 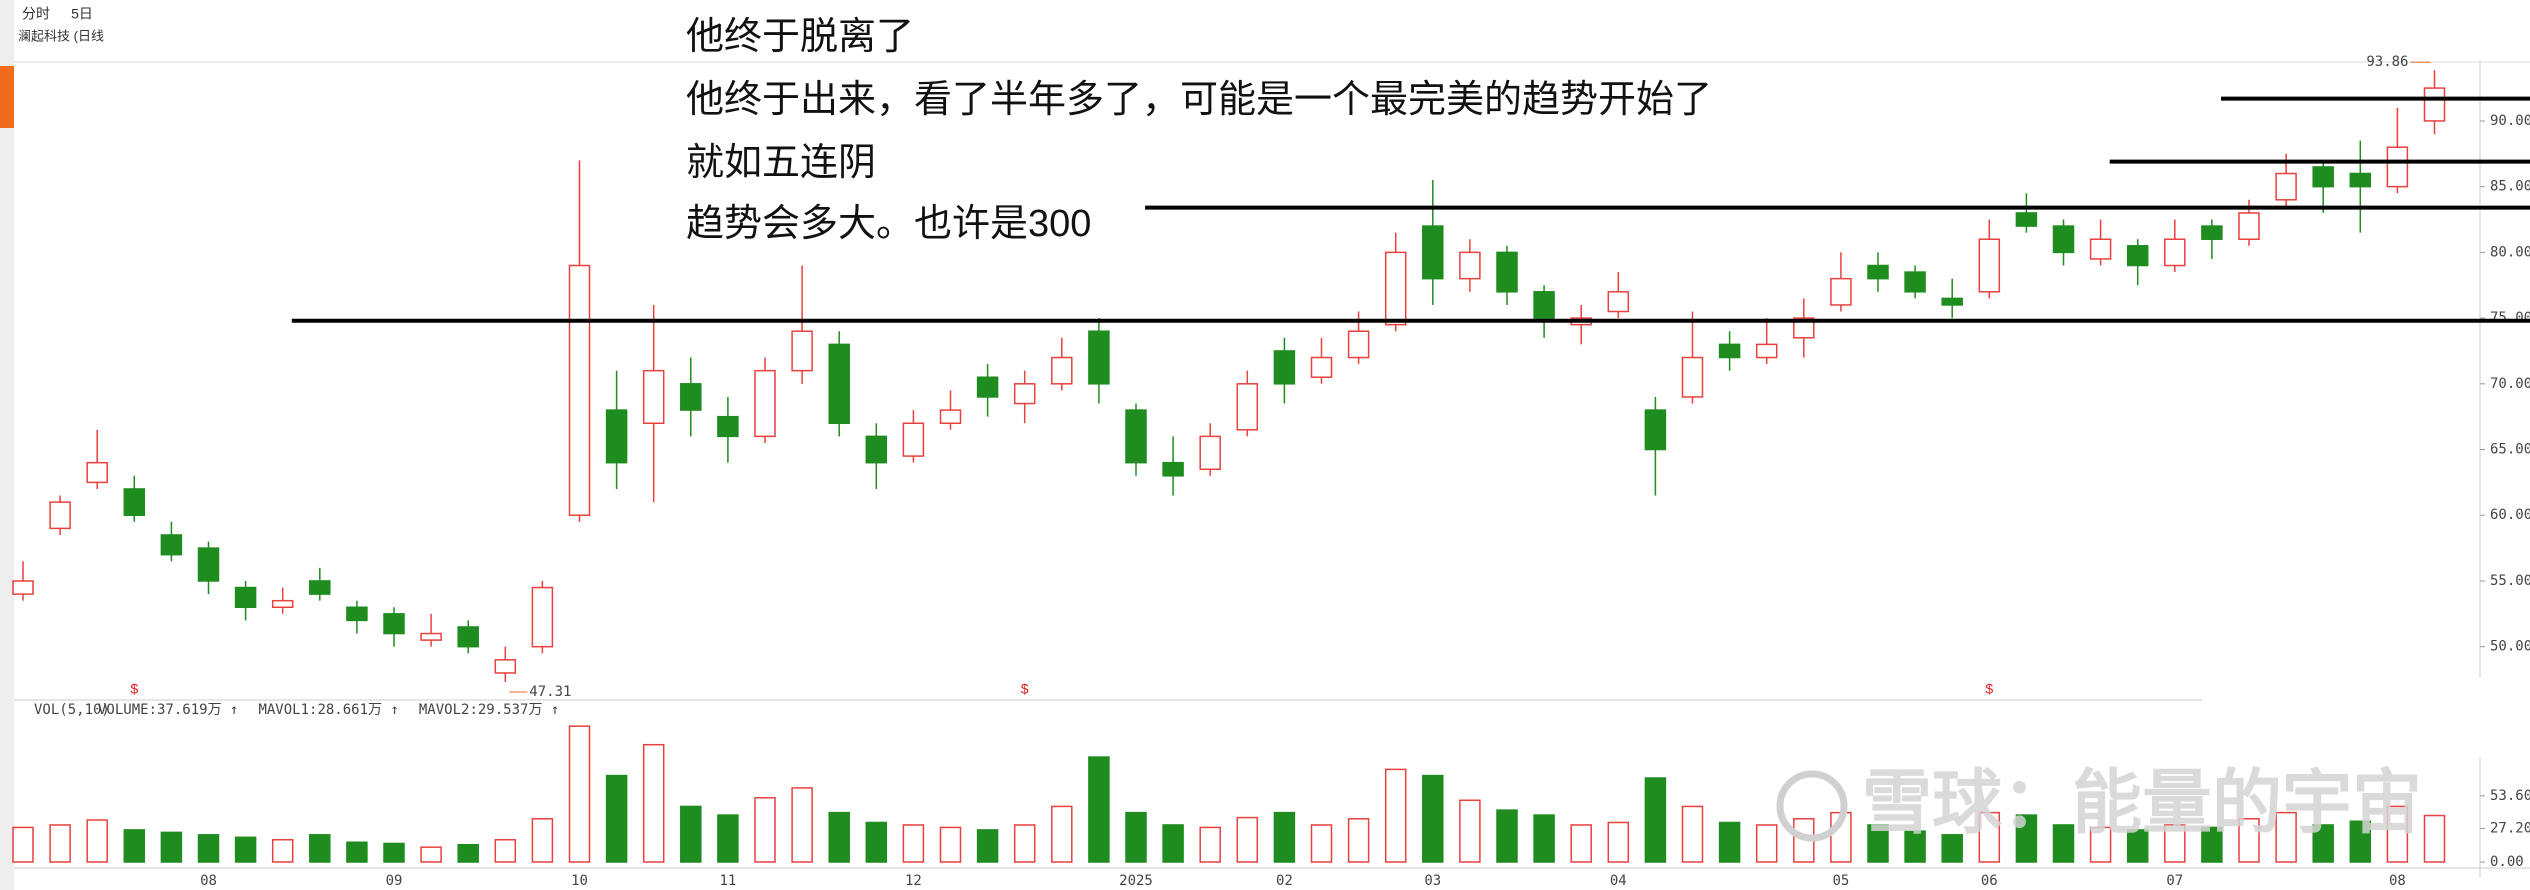 What do you see at coordinates (1812, 806) in the screenshot?
I see `watermark-logo` at bounding box center [1812, 806].